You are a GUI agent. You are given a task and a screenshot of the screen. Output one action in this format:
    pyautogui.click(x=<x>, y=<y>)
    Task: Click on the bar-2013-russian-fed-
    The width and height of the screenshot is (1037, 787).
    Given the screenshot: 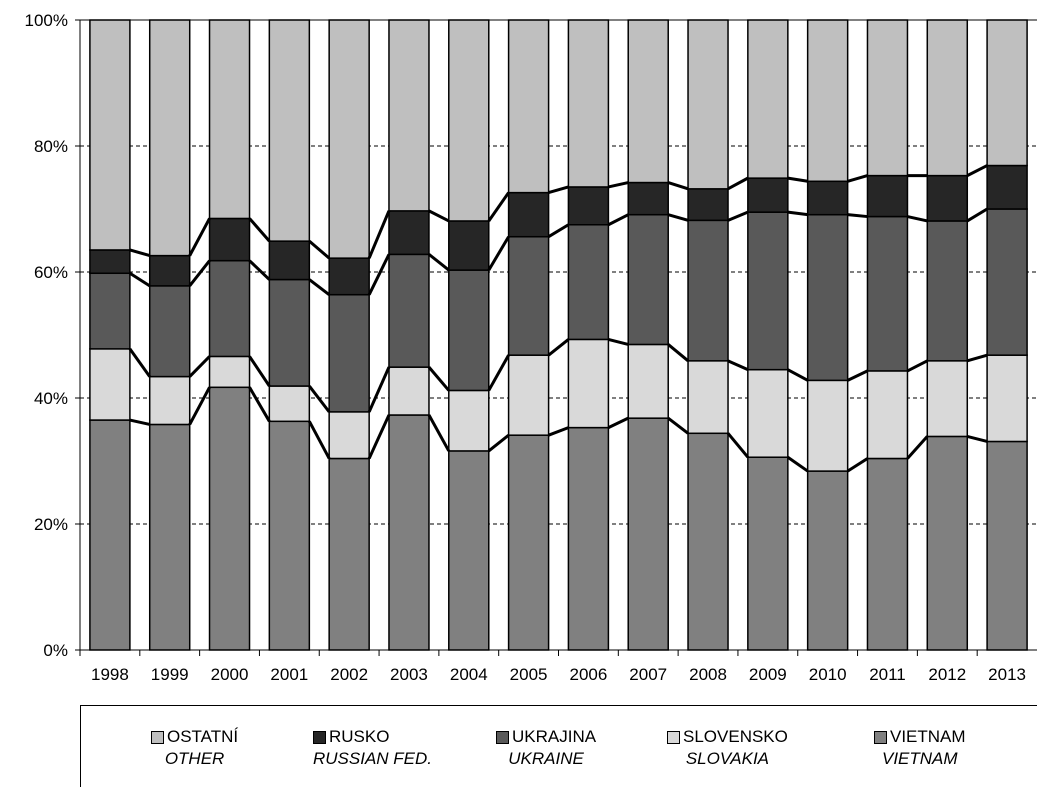 What is the action you would take?
    pyautogui.click(x=1007, y=187)
    